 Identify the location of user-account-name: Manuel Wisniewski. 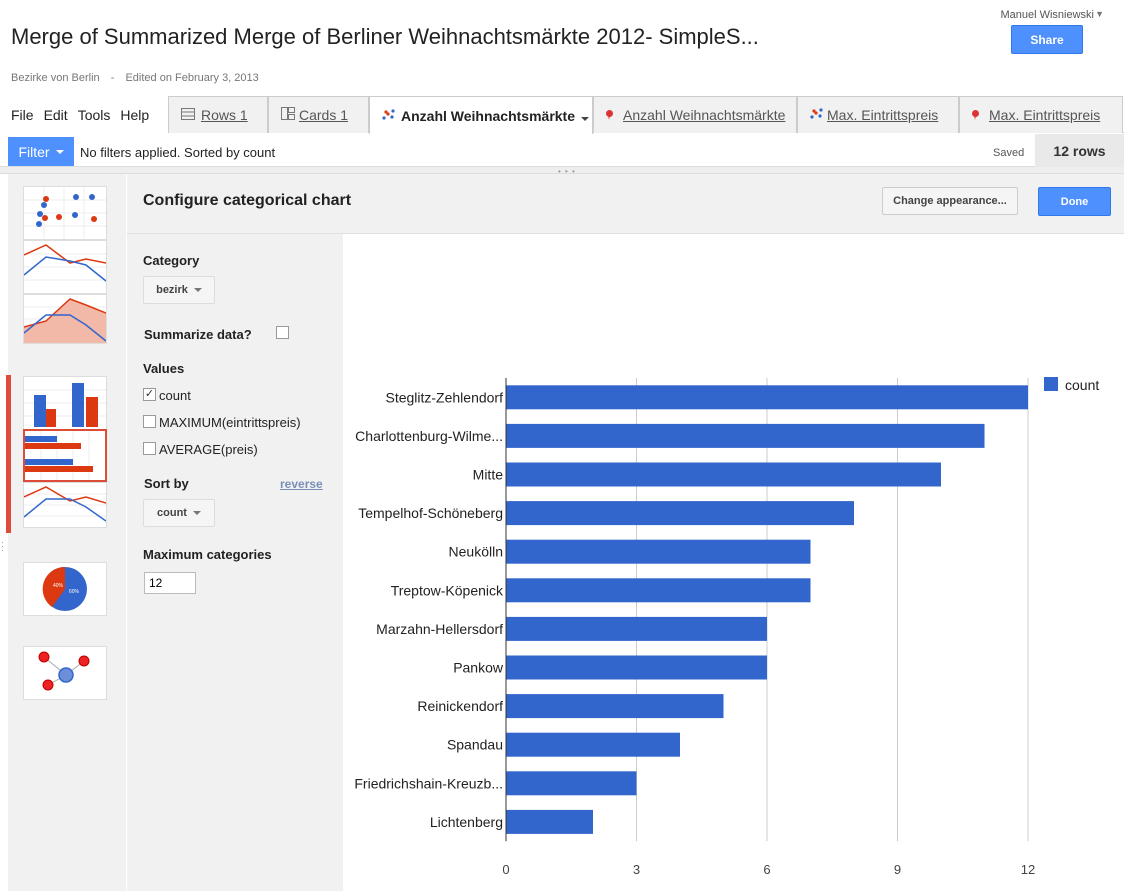
(1047, 15).